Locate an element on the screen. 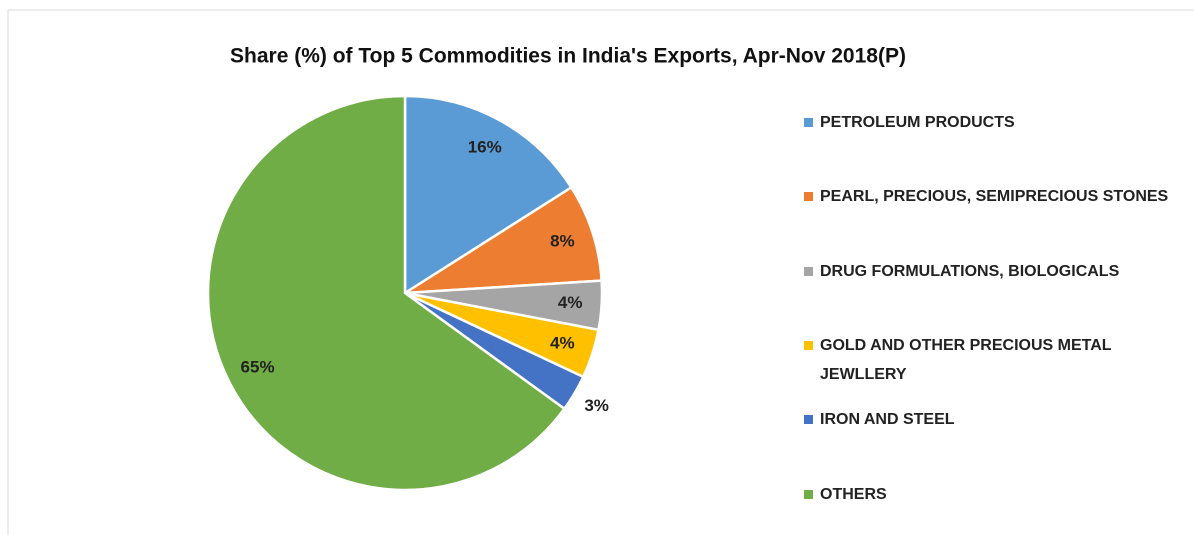  legend-label: DRUG FORMULATIONS, BIOLOGICALS is located at coordinates (970, 271).